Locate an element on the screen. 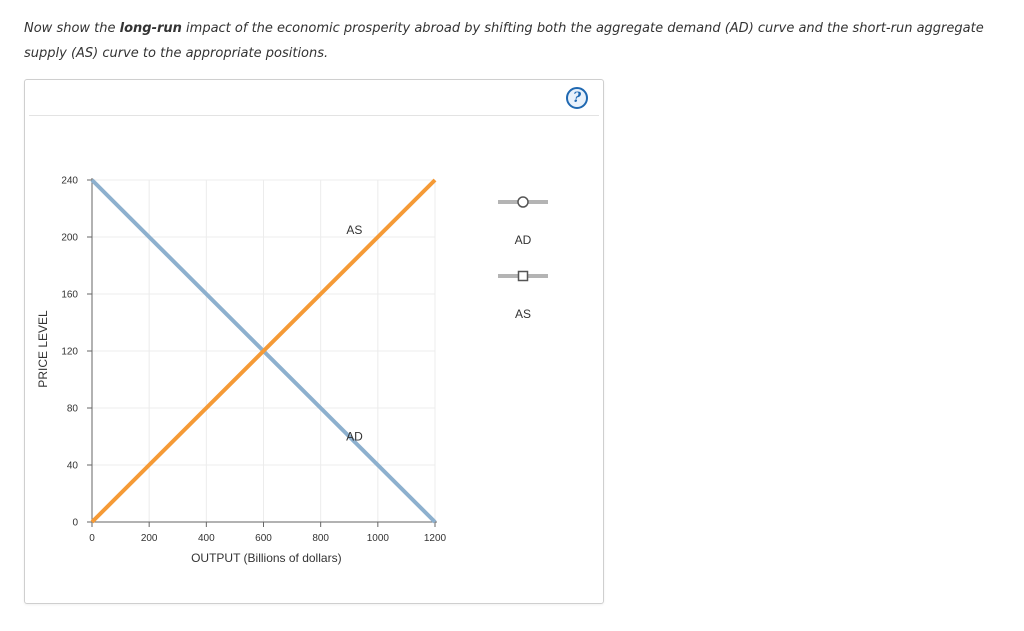 The width and height of the screenshot is (1024, 631). panel-divider is located at coordinates (314, 115).